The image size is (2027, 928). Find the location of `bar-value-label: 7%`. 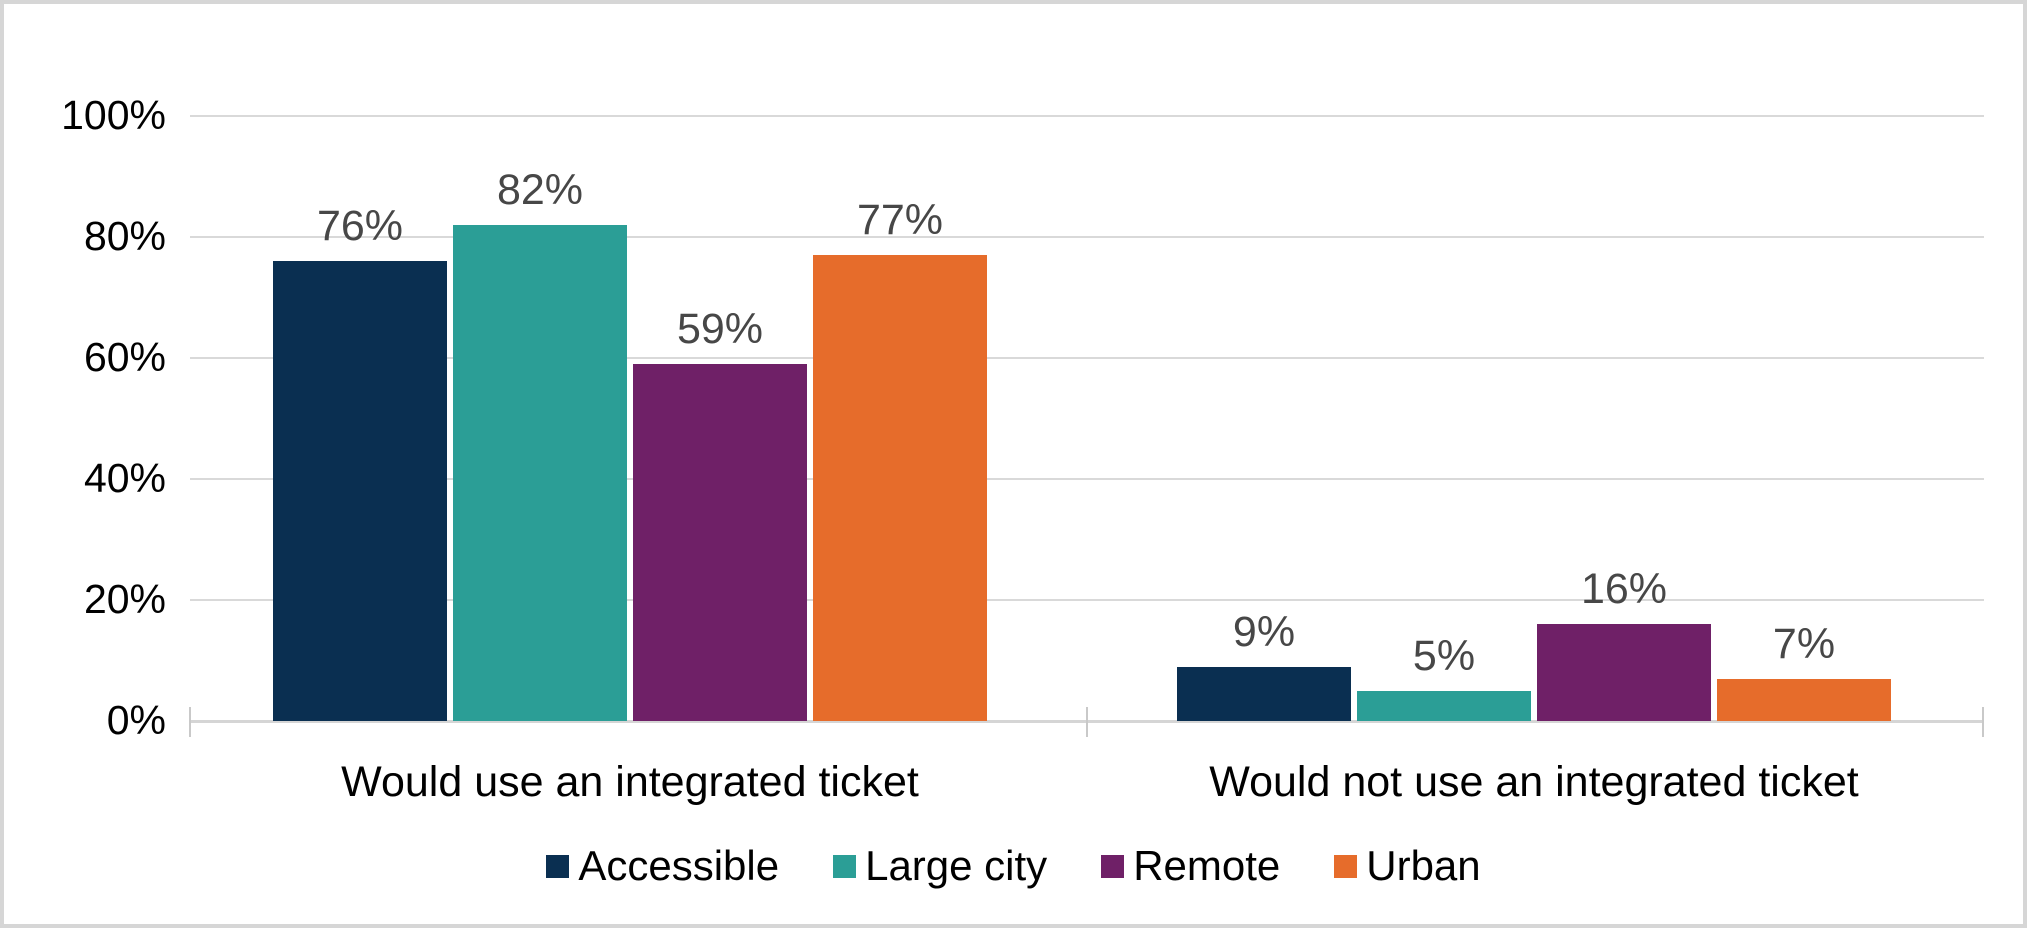

bar-value-label: 7% is located at coordinates (1804, 644).